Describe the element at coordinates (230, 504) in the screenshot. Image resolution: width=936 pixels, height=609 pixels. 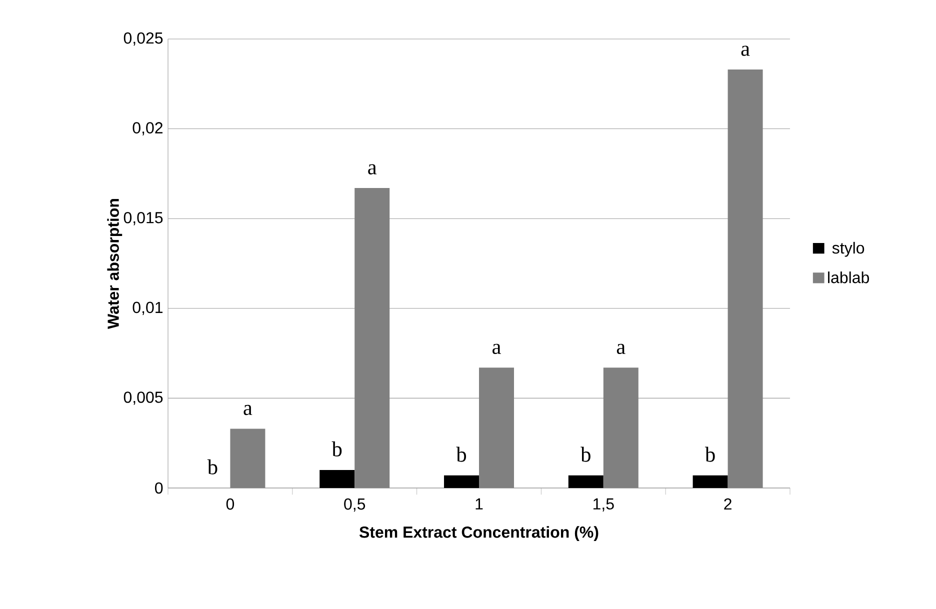
I see `x-tick-label: 0` at that location.